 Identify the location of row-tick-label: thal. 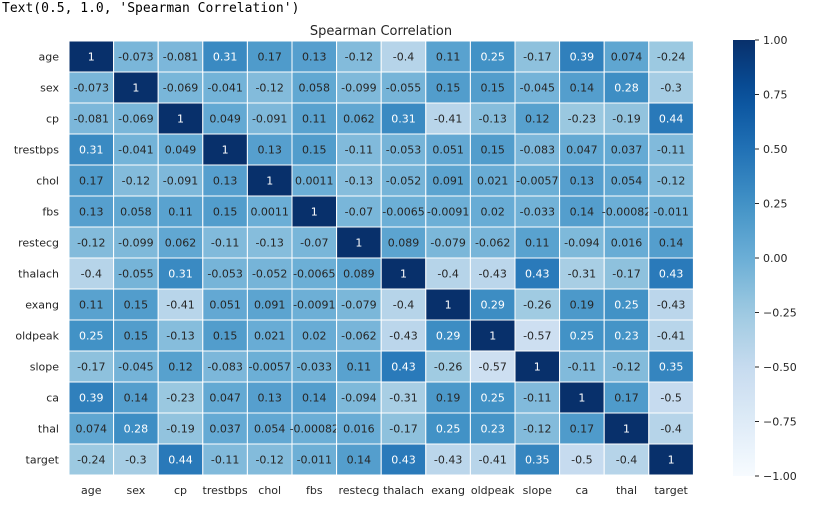
(48, 429).